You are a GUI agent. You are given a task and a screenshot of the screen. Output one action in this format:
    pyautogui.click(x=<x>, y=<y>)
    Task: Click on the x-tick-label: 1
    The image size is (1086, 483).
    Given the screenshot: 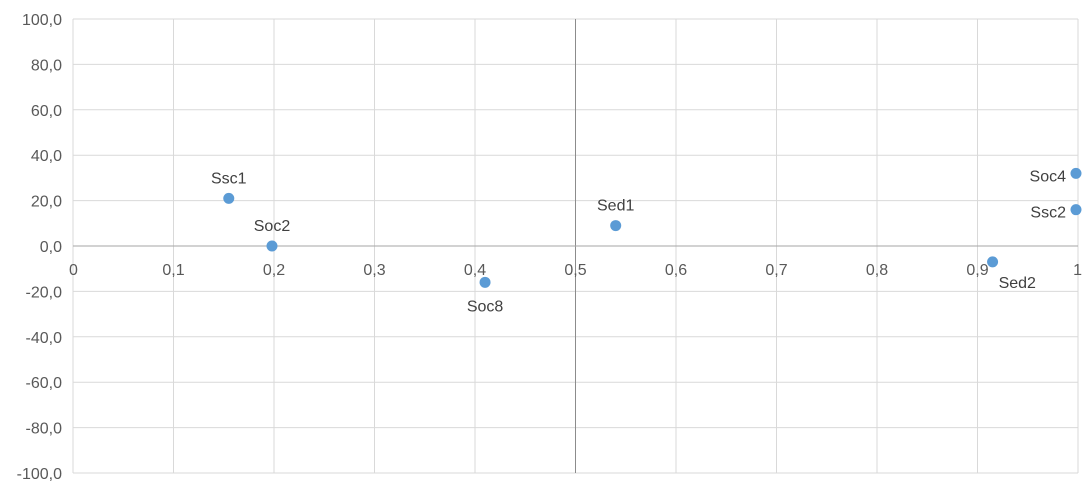 What is the action you would take?
    pyautogui.click(x=1077, y=270)
    